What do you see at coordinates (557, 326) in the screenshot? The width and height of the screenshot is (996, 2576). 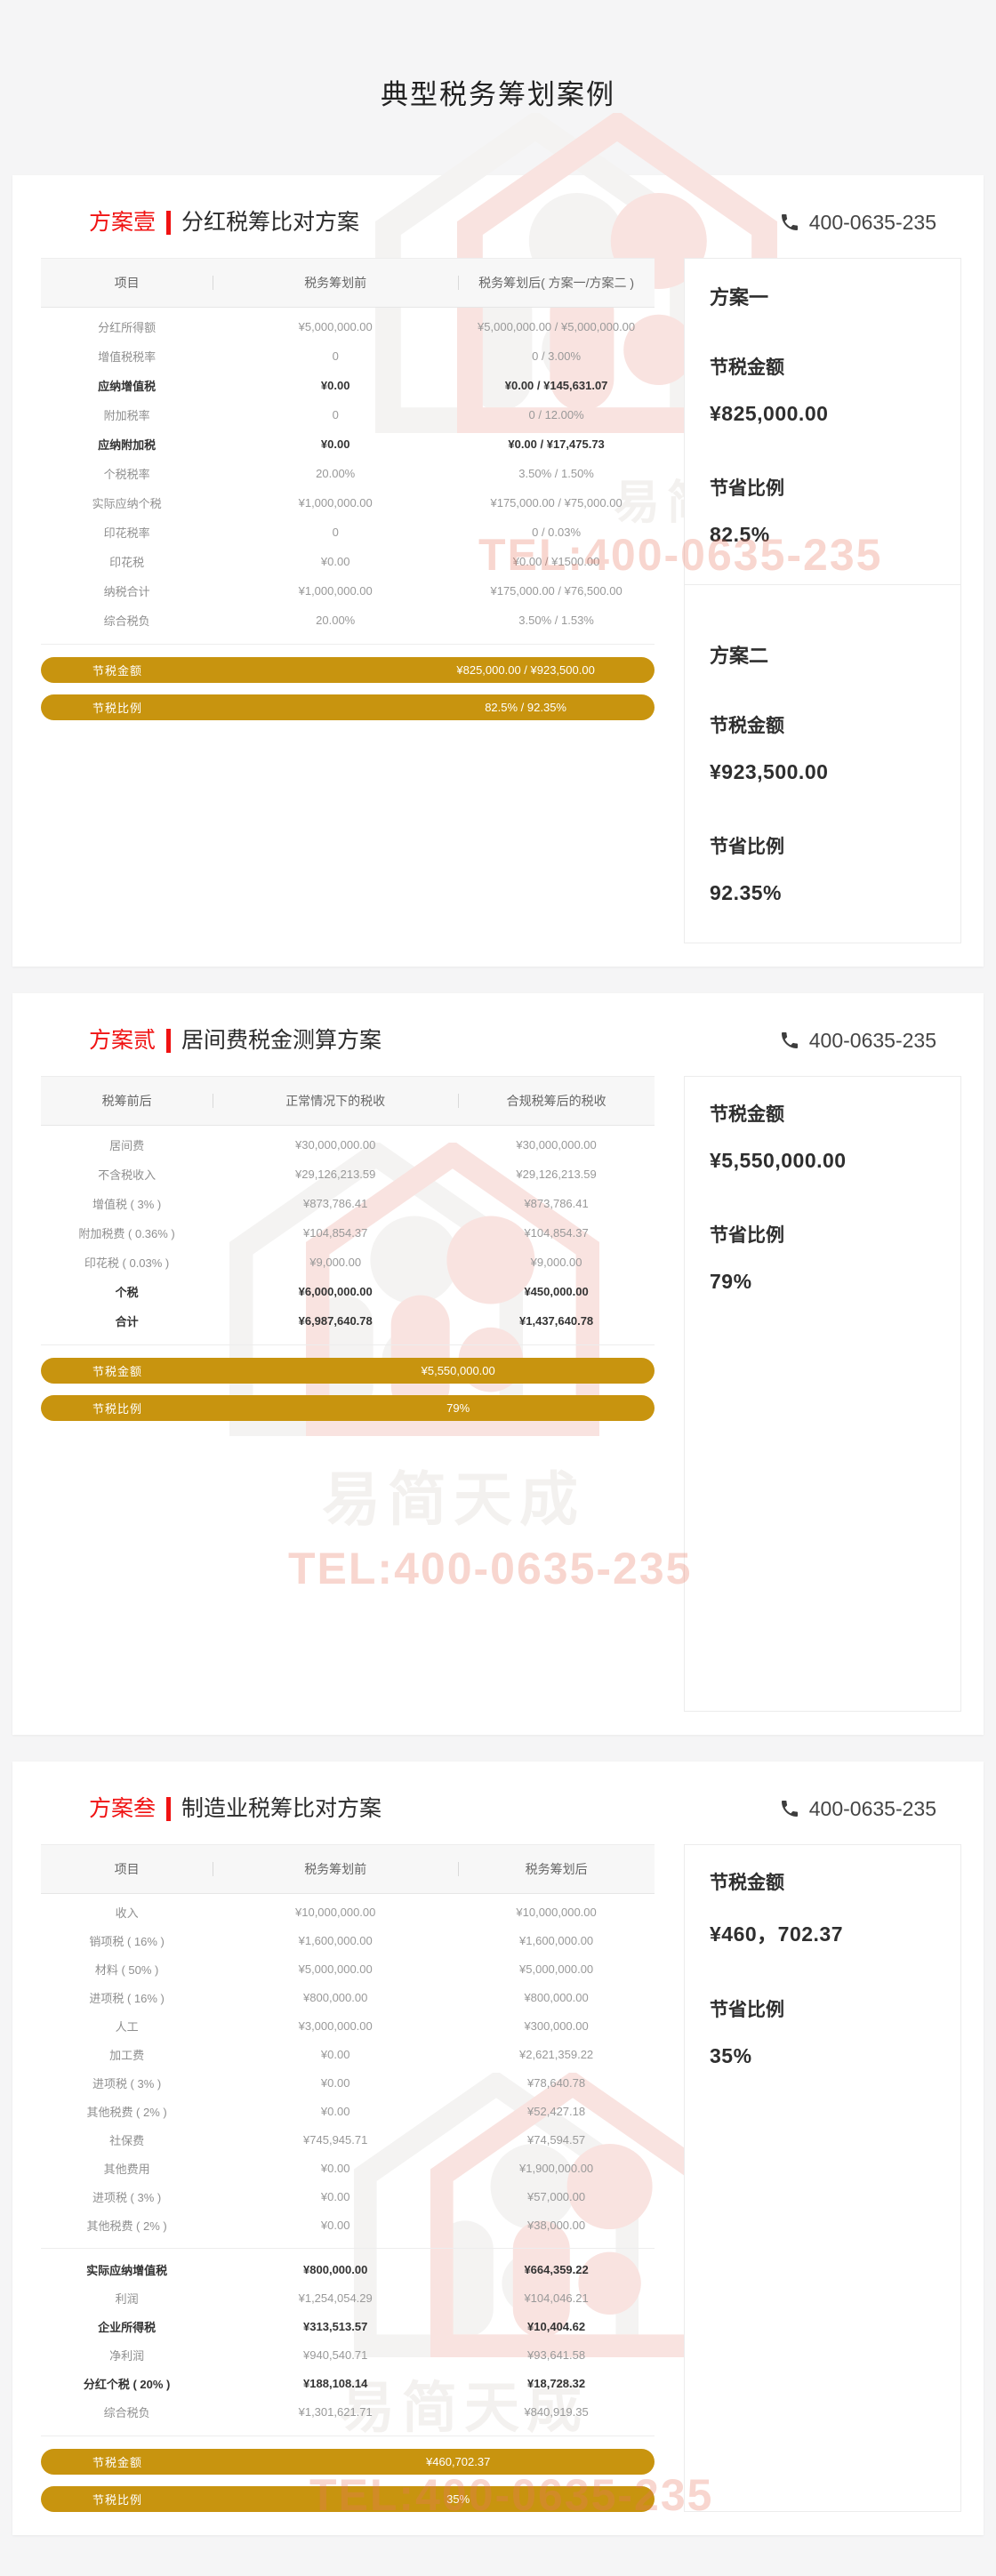 I see `value-after: ¥5,000,000.00 / ¥5,000,000.00` at bounding box center [557, 326].